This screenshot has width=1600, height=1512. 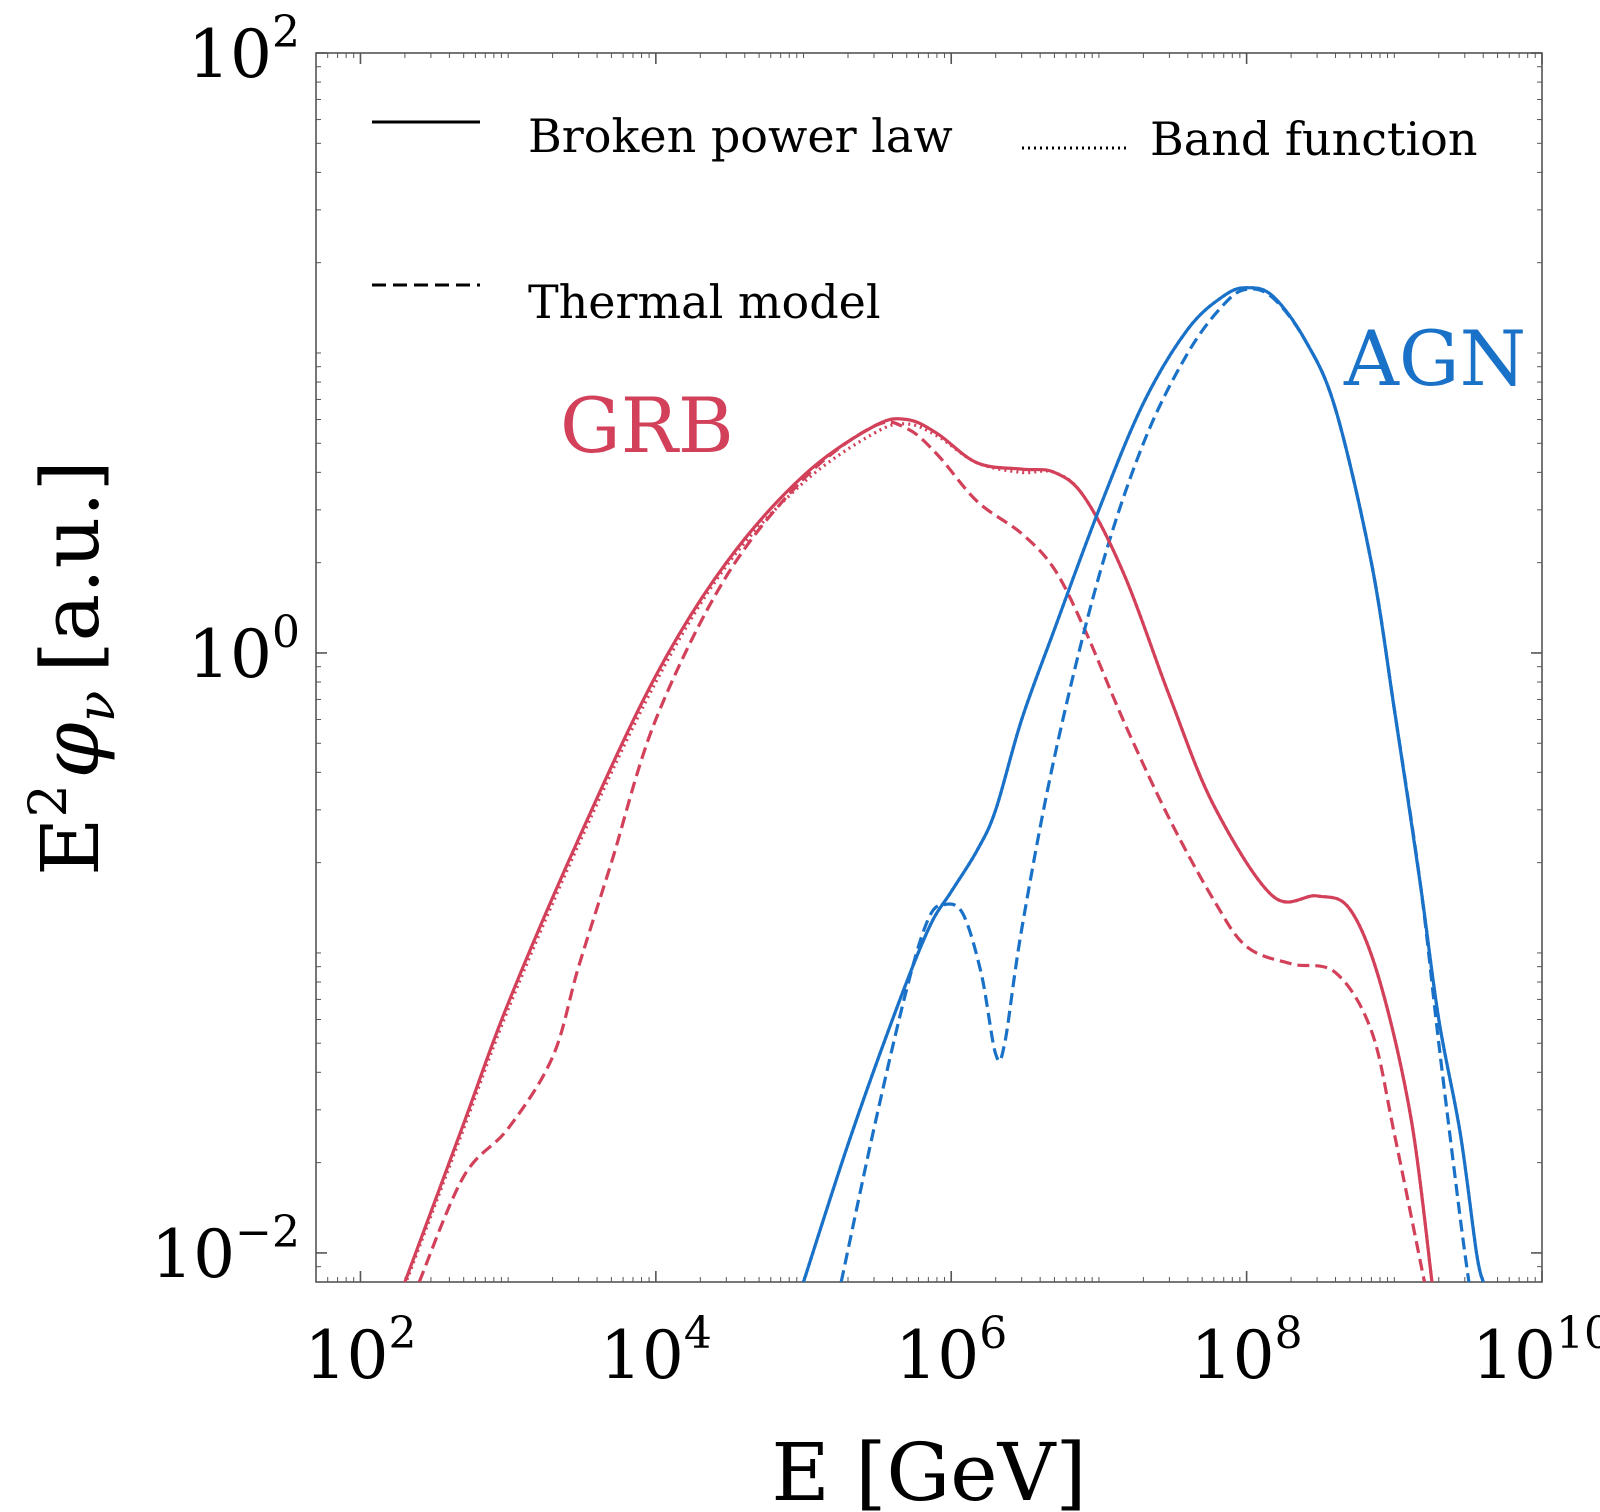 What do you see at coordinates (1247, 1351) in the screenshot?
I see `x-tick-label: 10⁸` at bounding box center [1247, 1351].